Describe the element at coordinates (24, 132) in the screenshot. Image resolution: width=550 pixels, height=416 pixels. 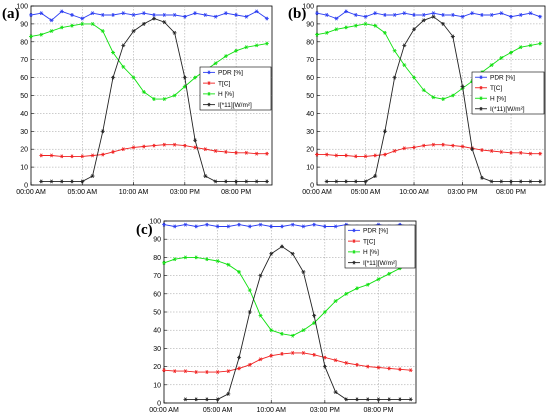
I see `y-tick-label: 30` at that location.